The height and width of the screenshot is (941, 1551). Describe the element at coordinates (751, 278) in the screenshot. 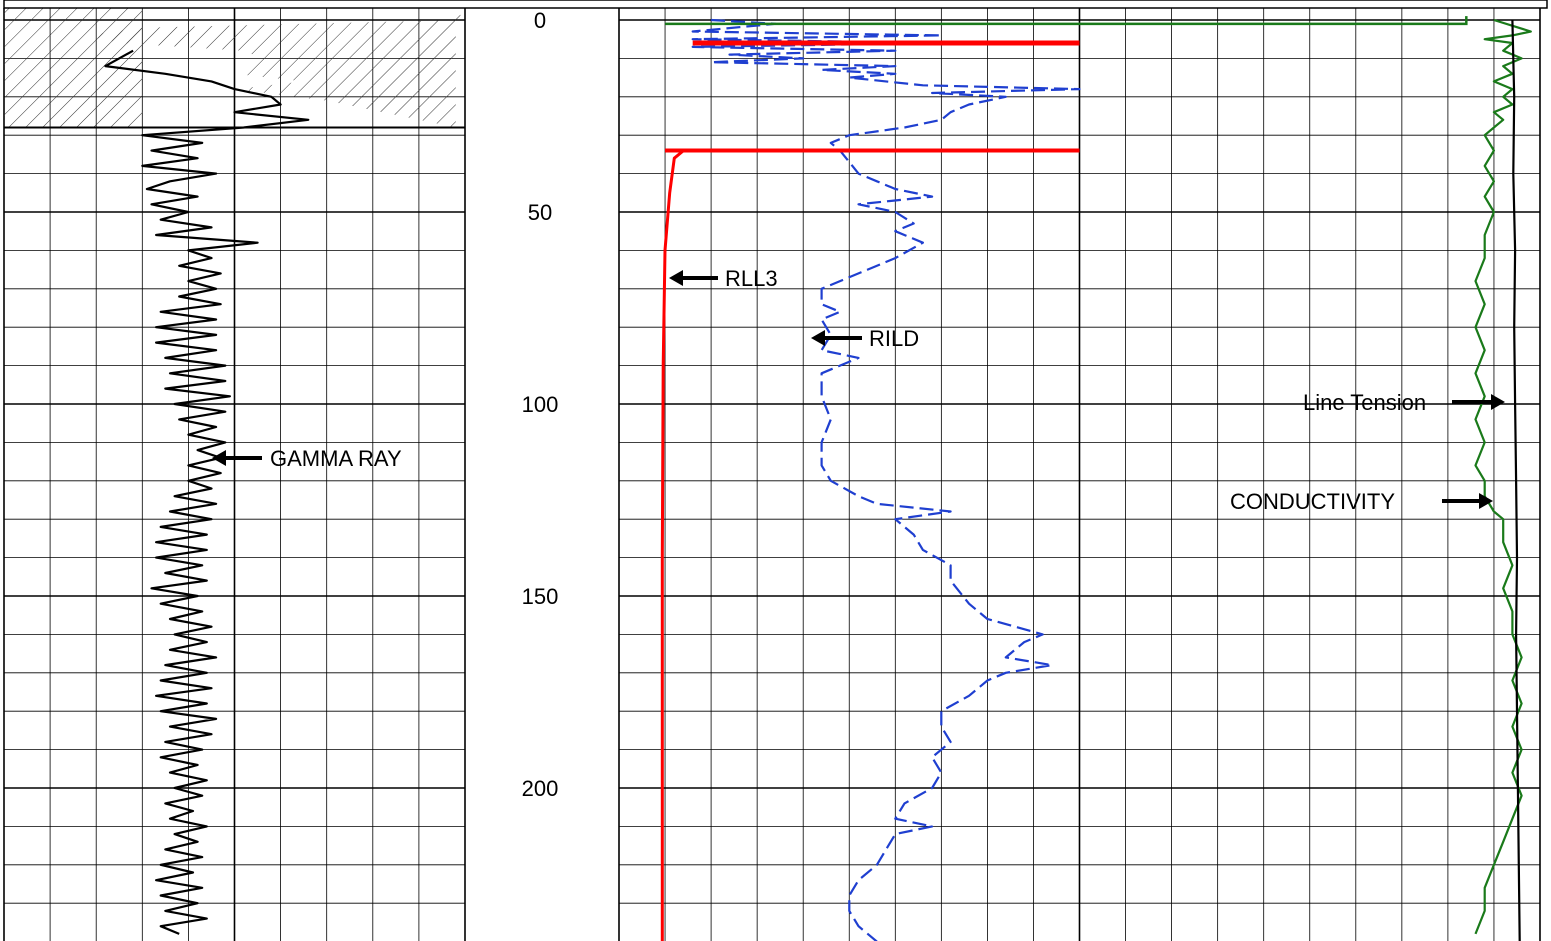

I see `rll3-label: RLL3` at that location.